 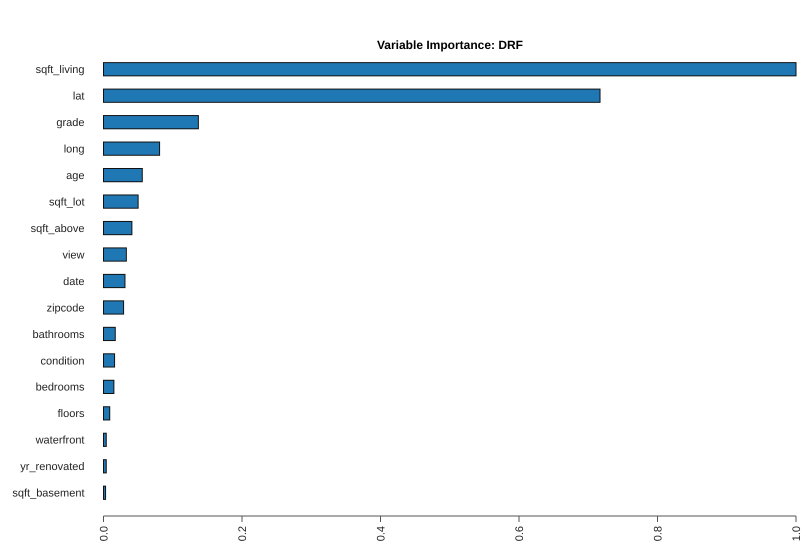 I want to click on y-tick-label: grade, so click(x=70, y=123).